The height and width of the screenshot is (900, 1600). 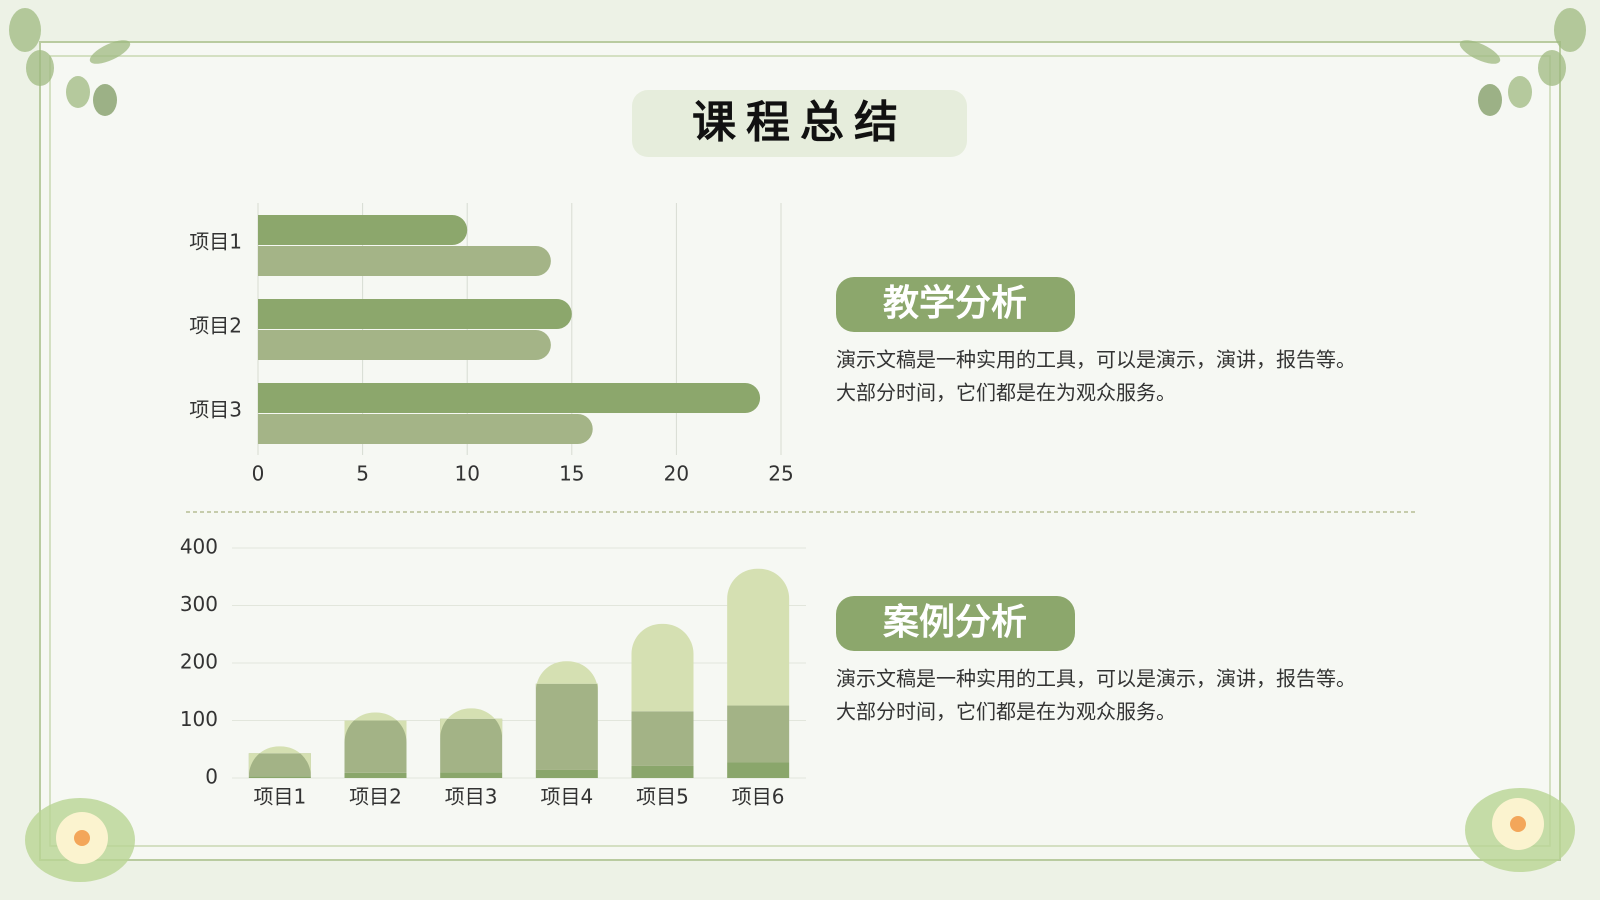 What do you see at coordinates (571, 474) in the screenshot?
I see `x-tick-label: 15` at bounding box center [571, 474].